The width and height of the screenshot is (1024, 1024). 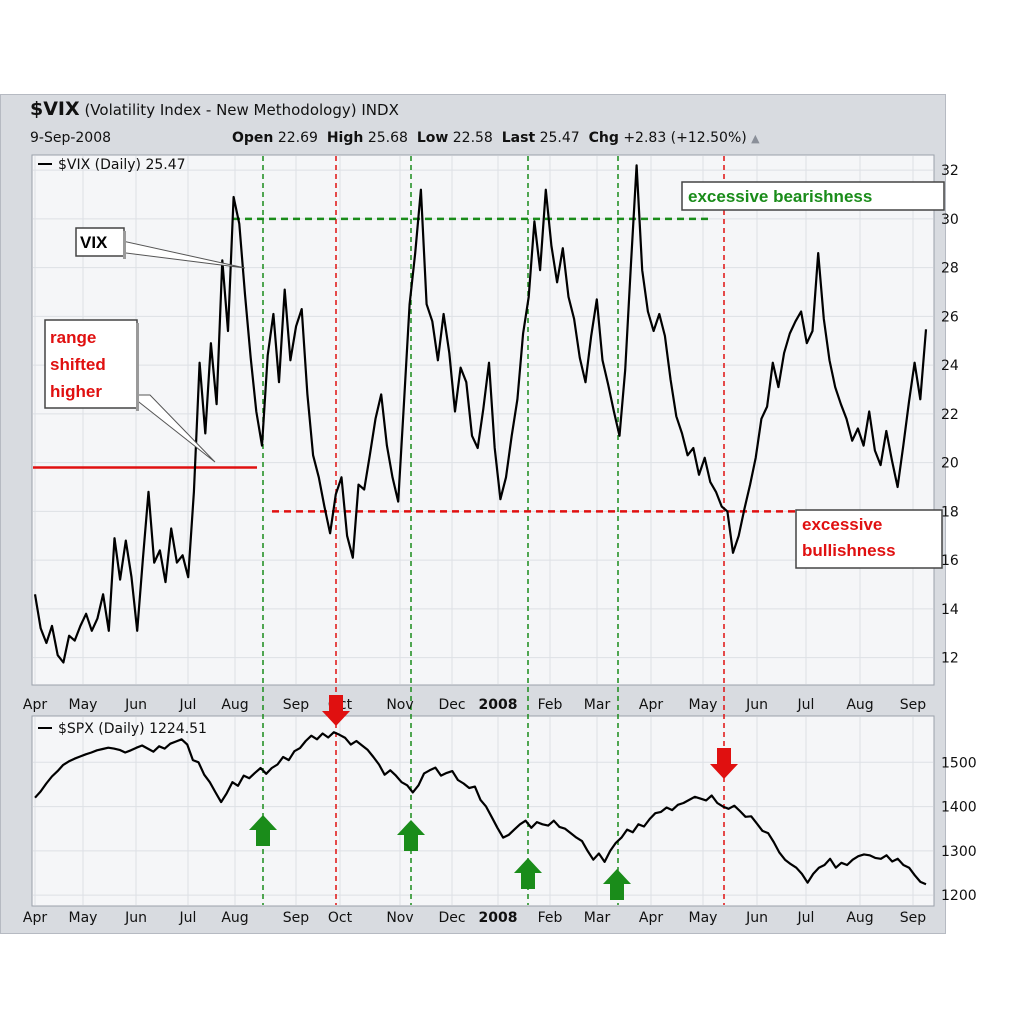 What do you see at coordinates (950, 171) in the screenshot?
I see `vix-y-tick-label: 32` at bounding box center [950, 171].